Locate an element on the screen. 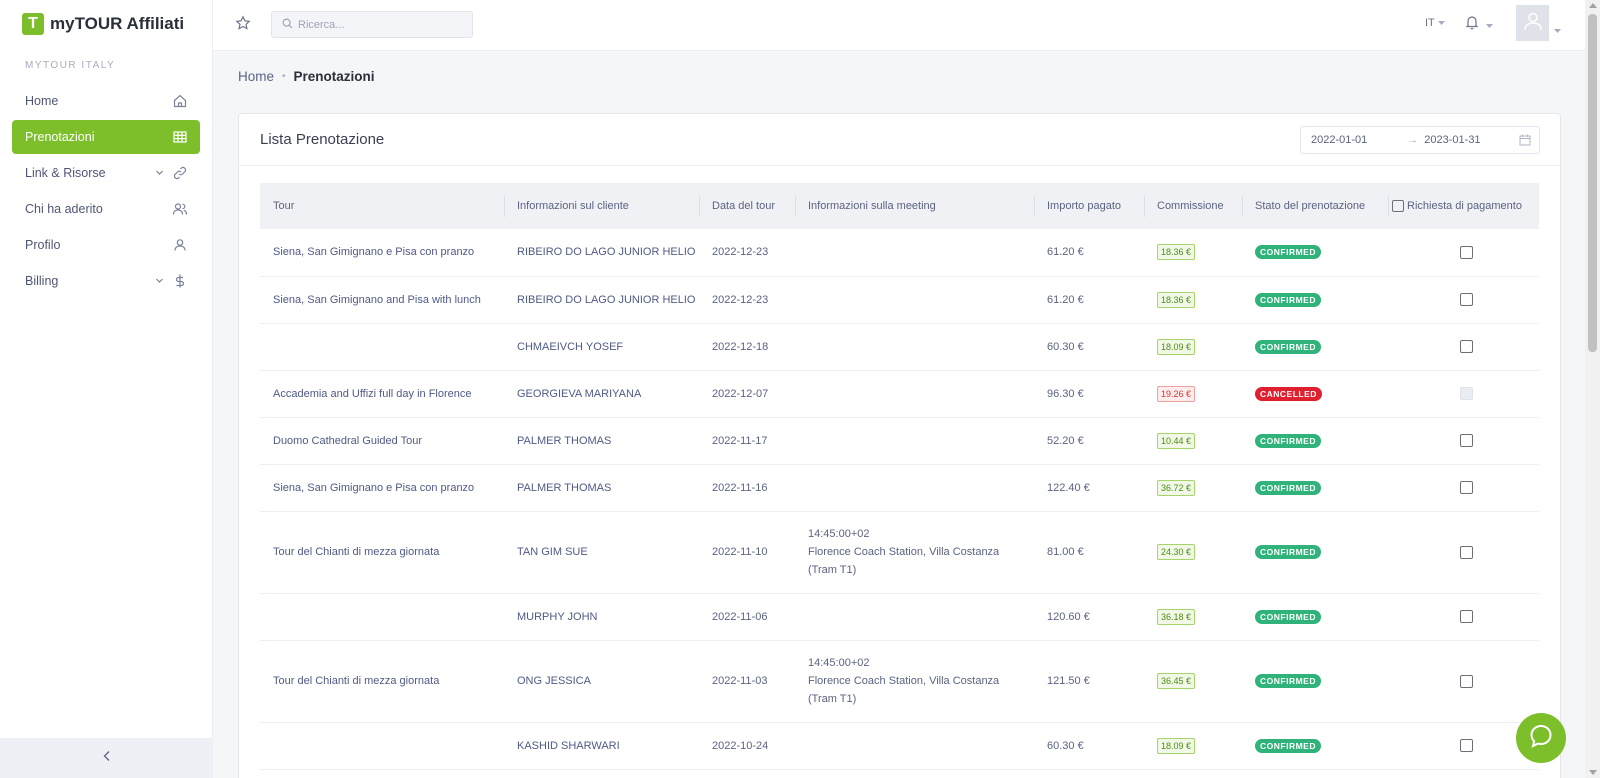 The height and width of the screenshot is (778, 1600). cell-client: ONG JESSICA is located at coordinates (601, 681).